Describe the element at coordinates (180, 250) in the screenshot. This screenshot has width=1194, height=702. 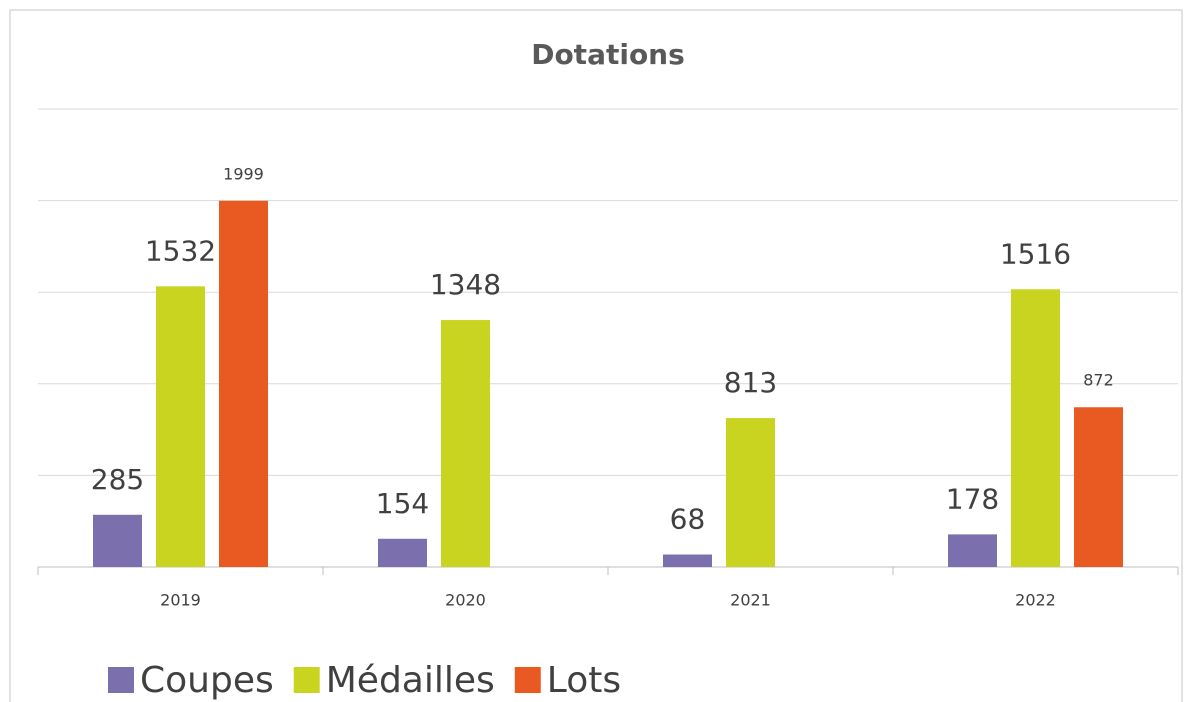
I see `data-label: 1532` at that location.